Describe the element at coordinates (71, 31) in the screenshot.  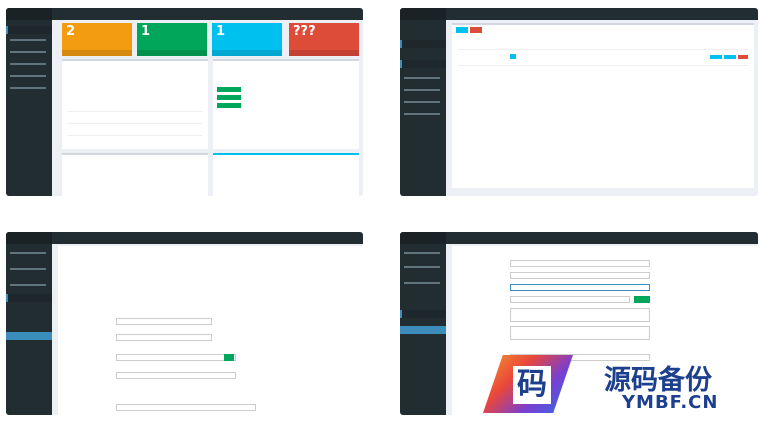
I see `stat-value: 2` at that location.